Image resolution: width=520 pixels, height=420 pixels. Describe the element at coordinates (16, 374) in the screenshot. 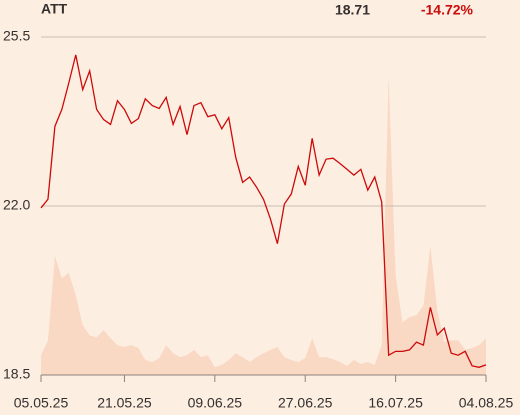

I see `y-tick-label: 18.5` at that location.